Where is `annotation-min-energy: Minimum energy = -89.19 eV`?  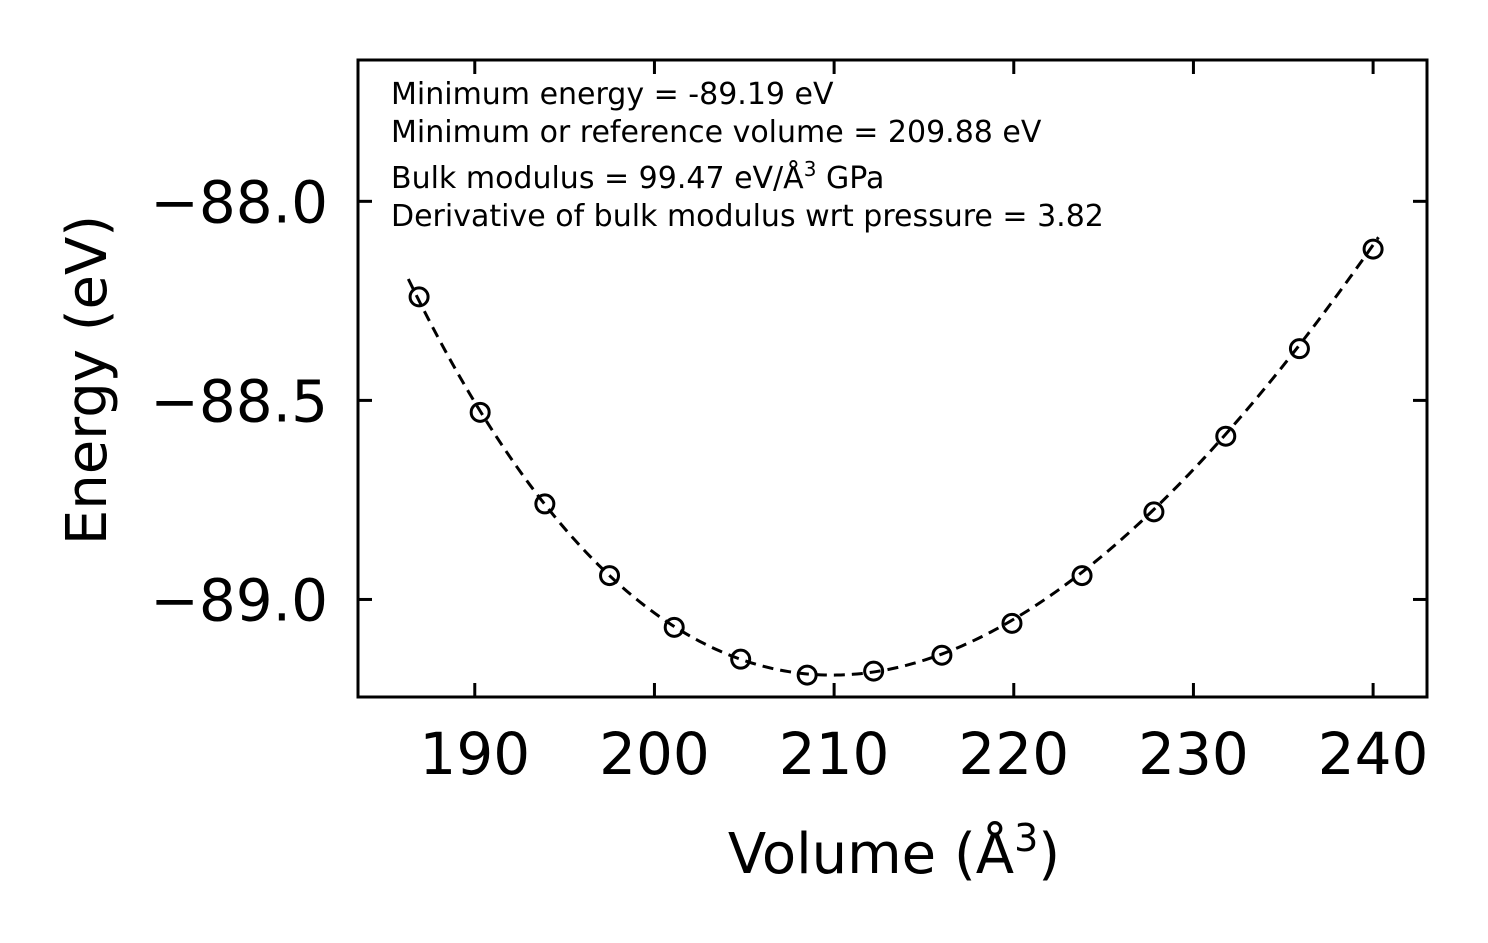
annotation-min-energy: Minimum energy = -89.19 eV is located at coordinates (612, 94).